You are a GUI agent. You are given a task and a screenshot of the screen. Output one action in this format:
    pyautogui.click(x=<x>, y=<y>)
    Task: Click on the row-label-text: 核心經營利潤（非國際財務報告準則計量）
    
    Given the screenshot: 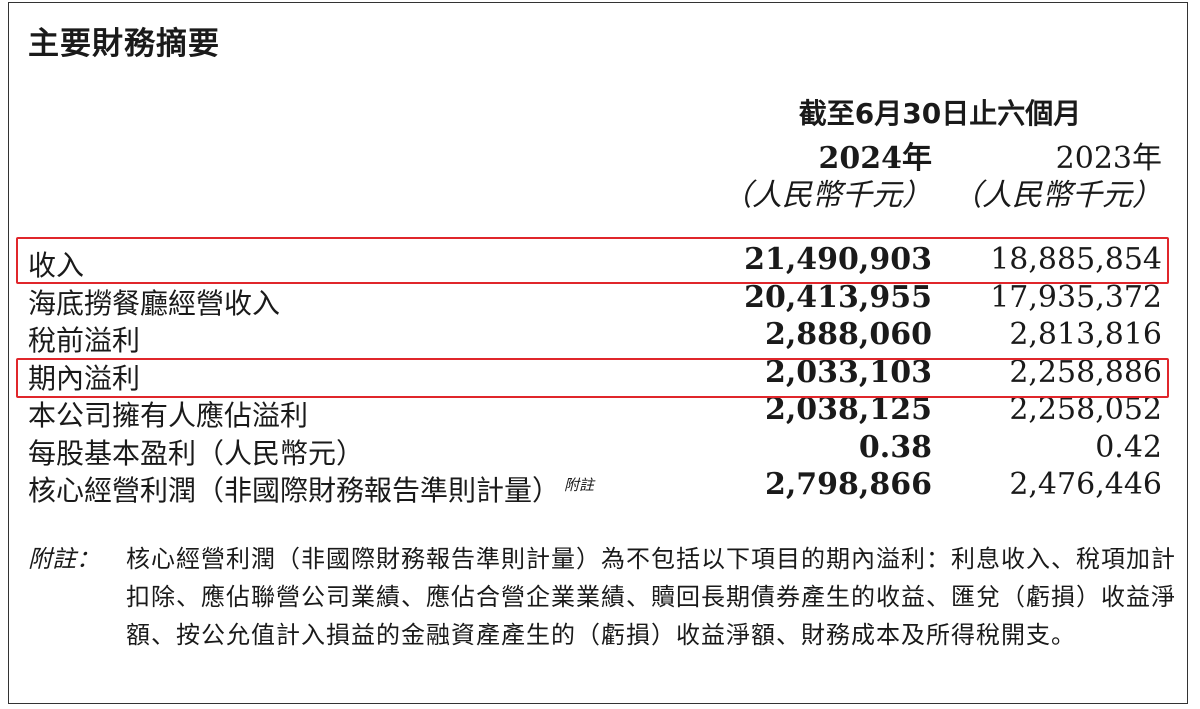 What is the action you would take?
    pyautogui.click(x=294, y=490)
    